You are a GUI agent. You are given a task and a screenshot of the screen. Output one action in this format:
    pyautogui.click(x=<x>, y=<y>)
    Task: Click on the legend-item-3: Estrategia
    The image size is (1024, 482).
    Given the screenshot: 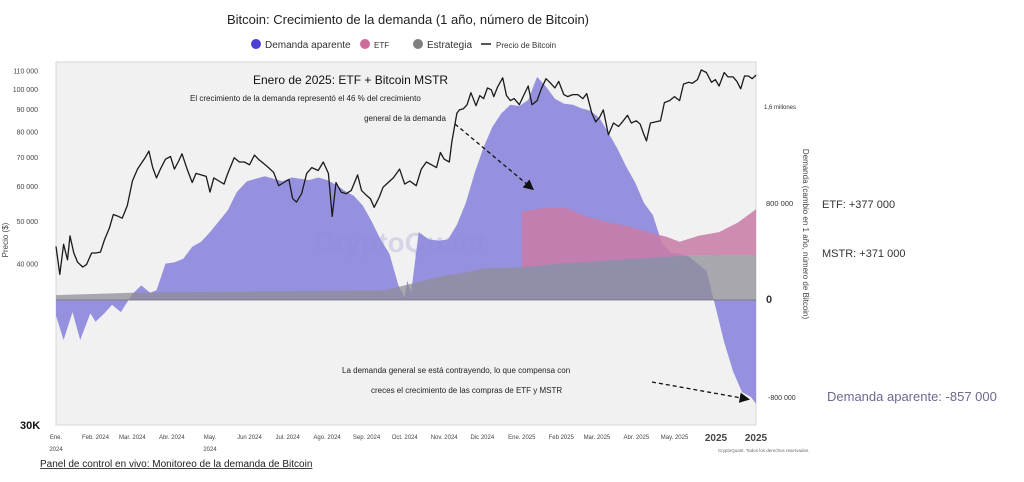 What is the action you would take?
    pyautogui.click(x=442, y=45)
    